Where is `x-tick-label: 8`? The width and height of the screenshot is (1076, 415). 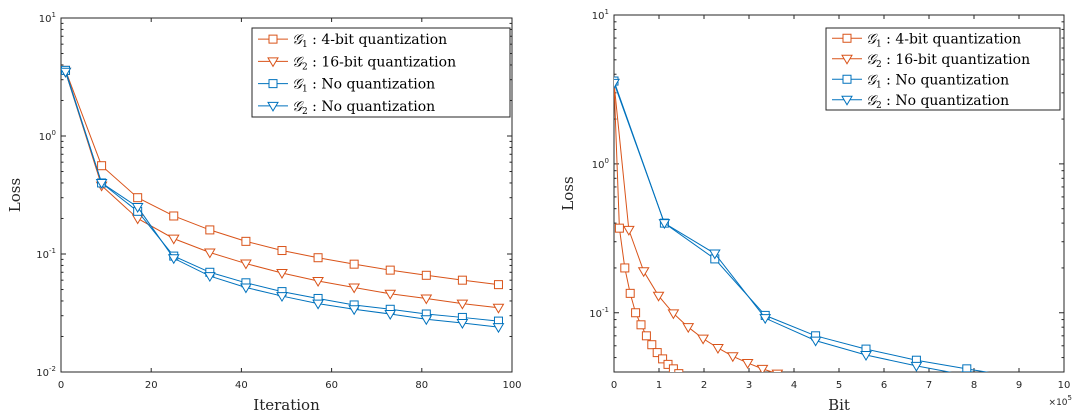
x-tick-label: 8 is located at coordinates (974, 385).